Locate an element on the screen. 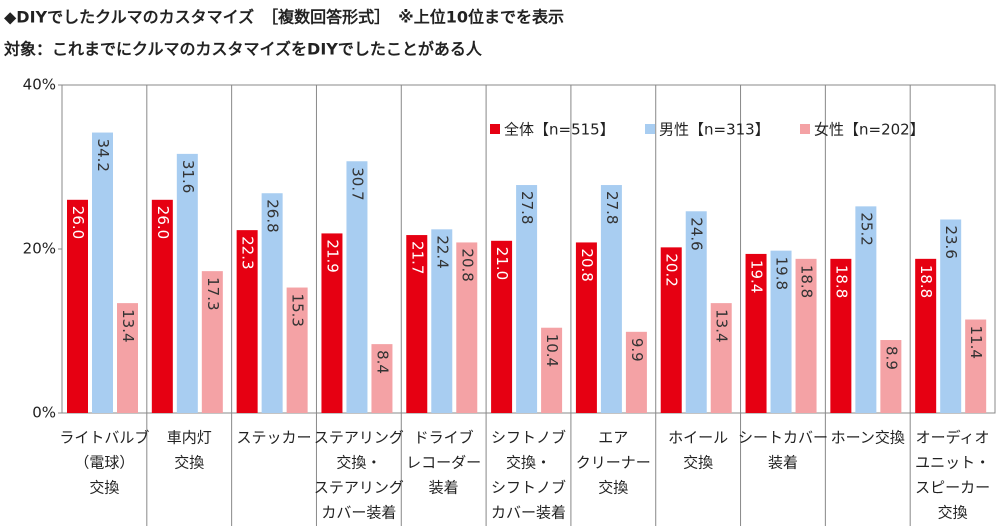  x-tick-label: スピーカー is located at coordinates (952, 488).